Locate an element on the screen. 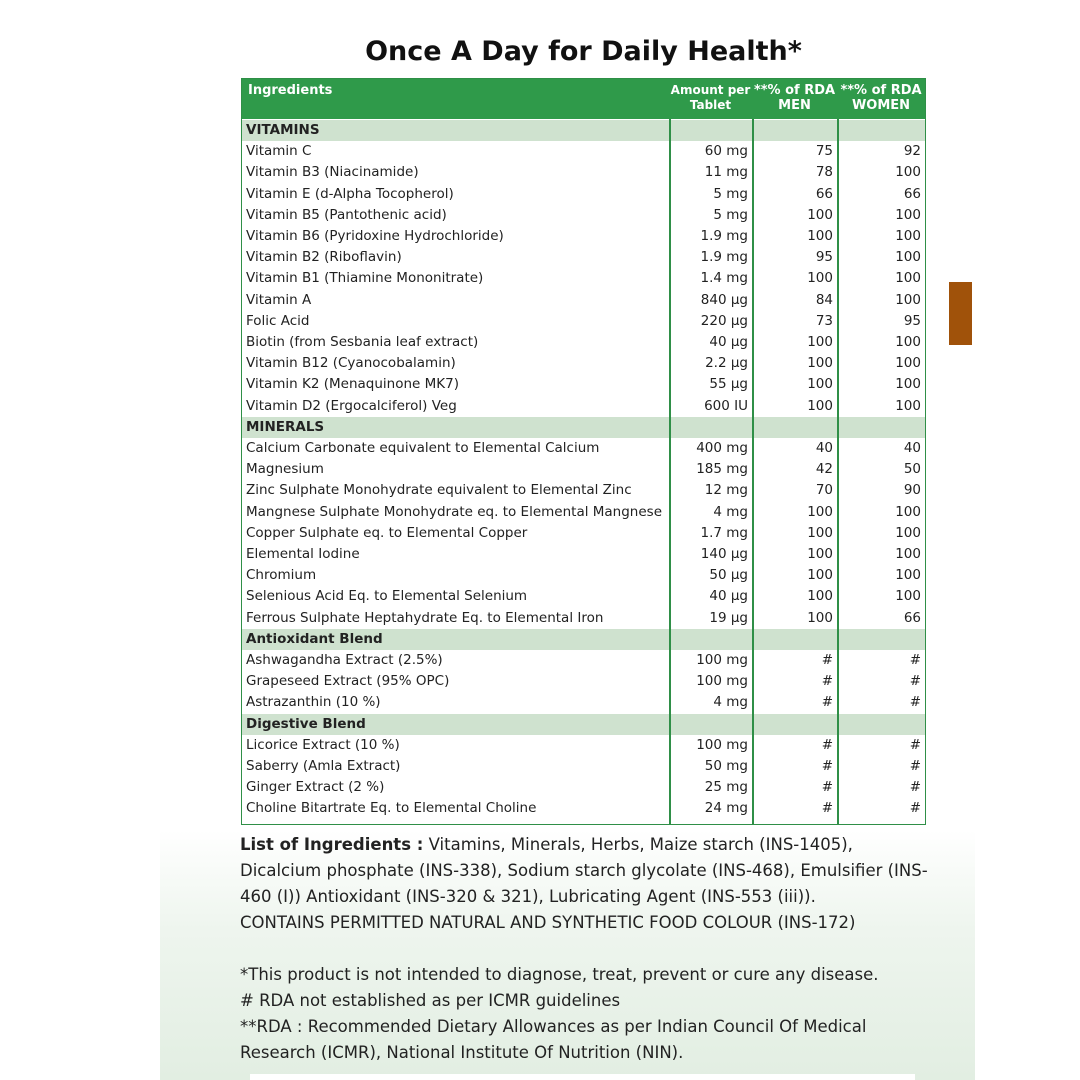  cell: 50 mg is located at coordinates (726, 766).